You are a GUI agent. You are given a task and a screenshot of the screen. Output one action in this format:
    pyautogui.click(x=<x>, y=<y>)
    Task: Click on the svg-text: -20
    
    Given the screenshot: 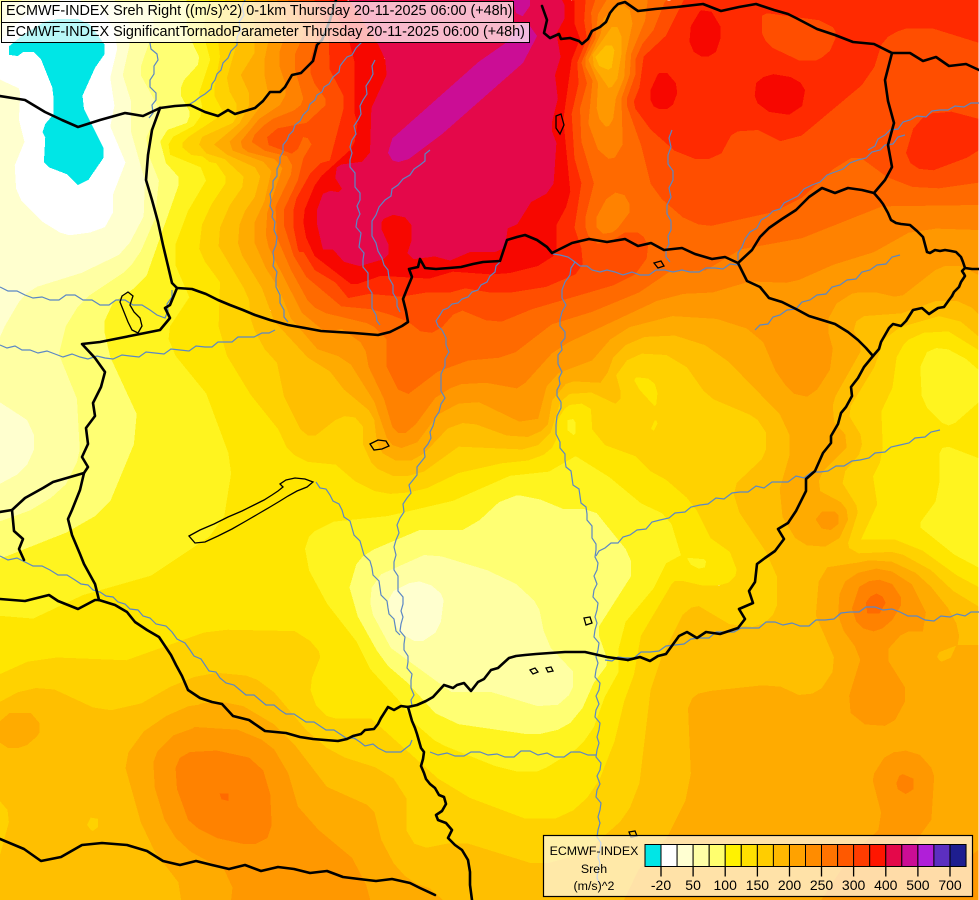 What is the action you would take?
    pyautogui.click(x=661, y=885)
    